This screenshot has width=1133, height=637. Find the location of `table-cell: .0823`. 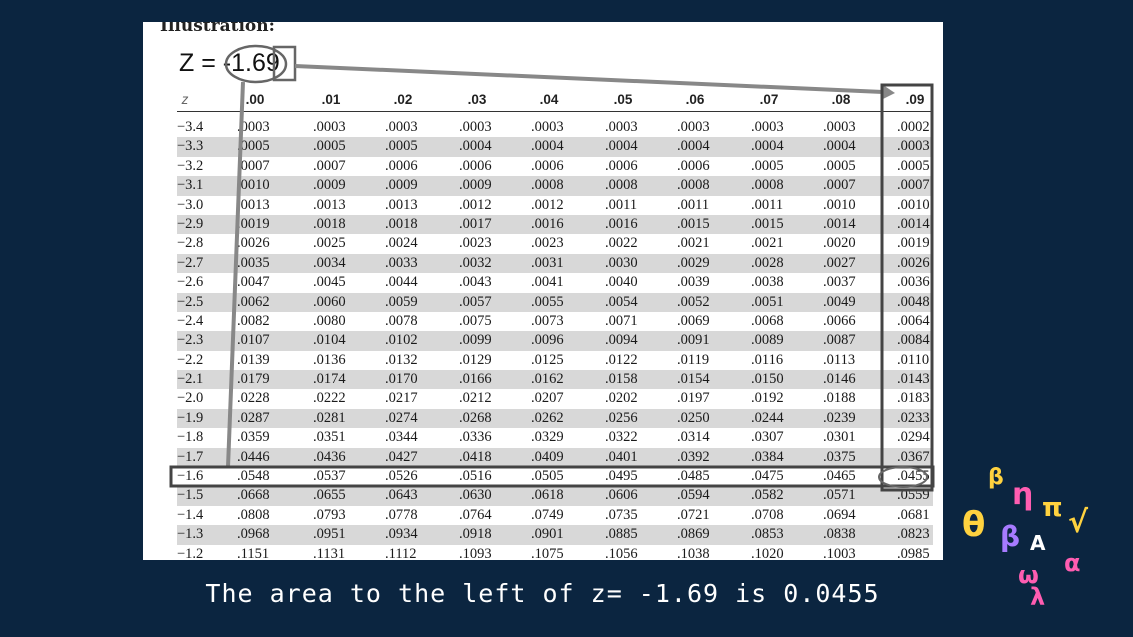

table-cell: .0823 is located at coordinates (913, 534).